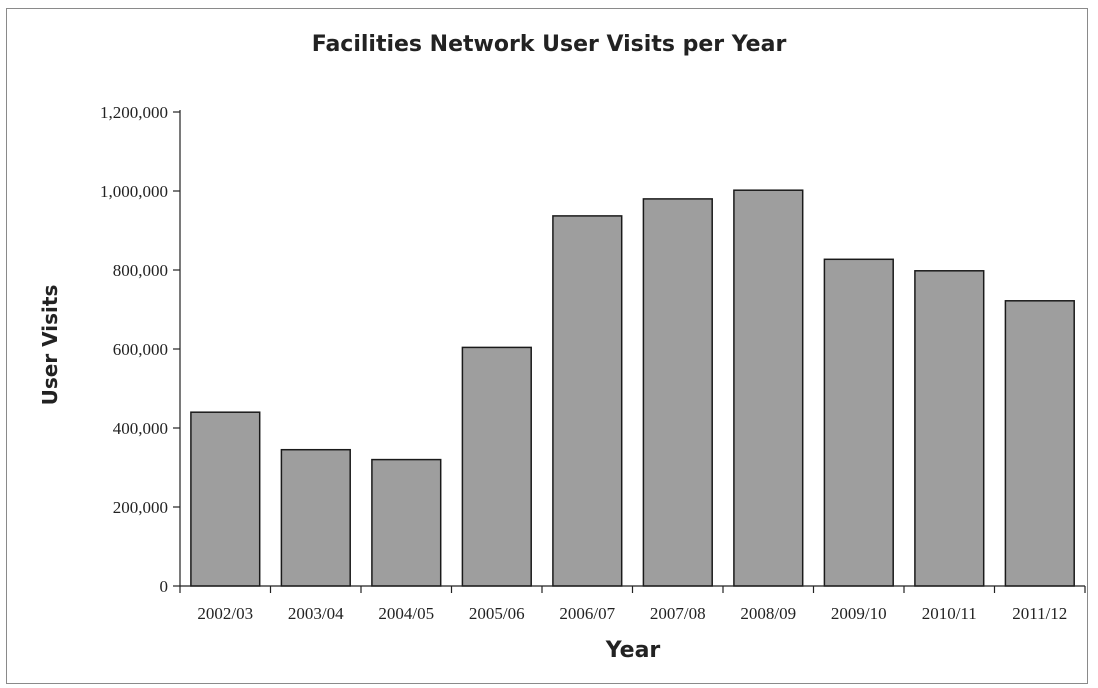 The width and height of the screenshot is (1098, 688). Describe the element at coordinates (549, 44) in the screenshot. I see `chart-title: Facilities Network User Visits per Year` at that location.